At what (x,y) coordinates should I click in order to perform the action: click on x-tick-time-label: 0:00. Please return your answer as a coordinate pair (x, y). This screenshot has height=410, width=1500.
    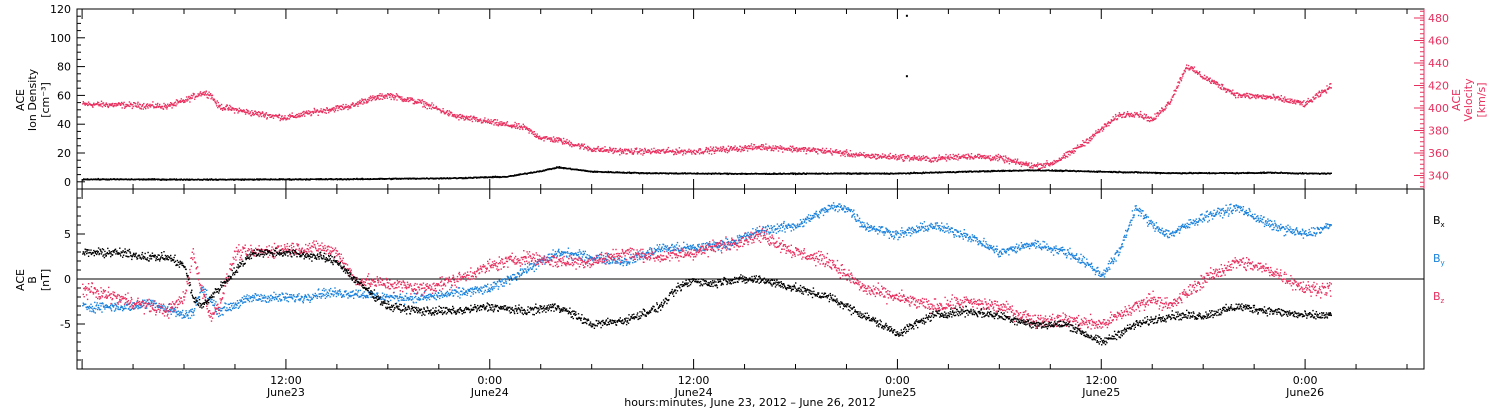
    Looking at the image, I should click on (1305, 380).